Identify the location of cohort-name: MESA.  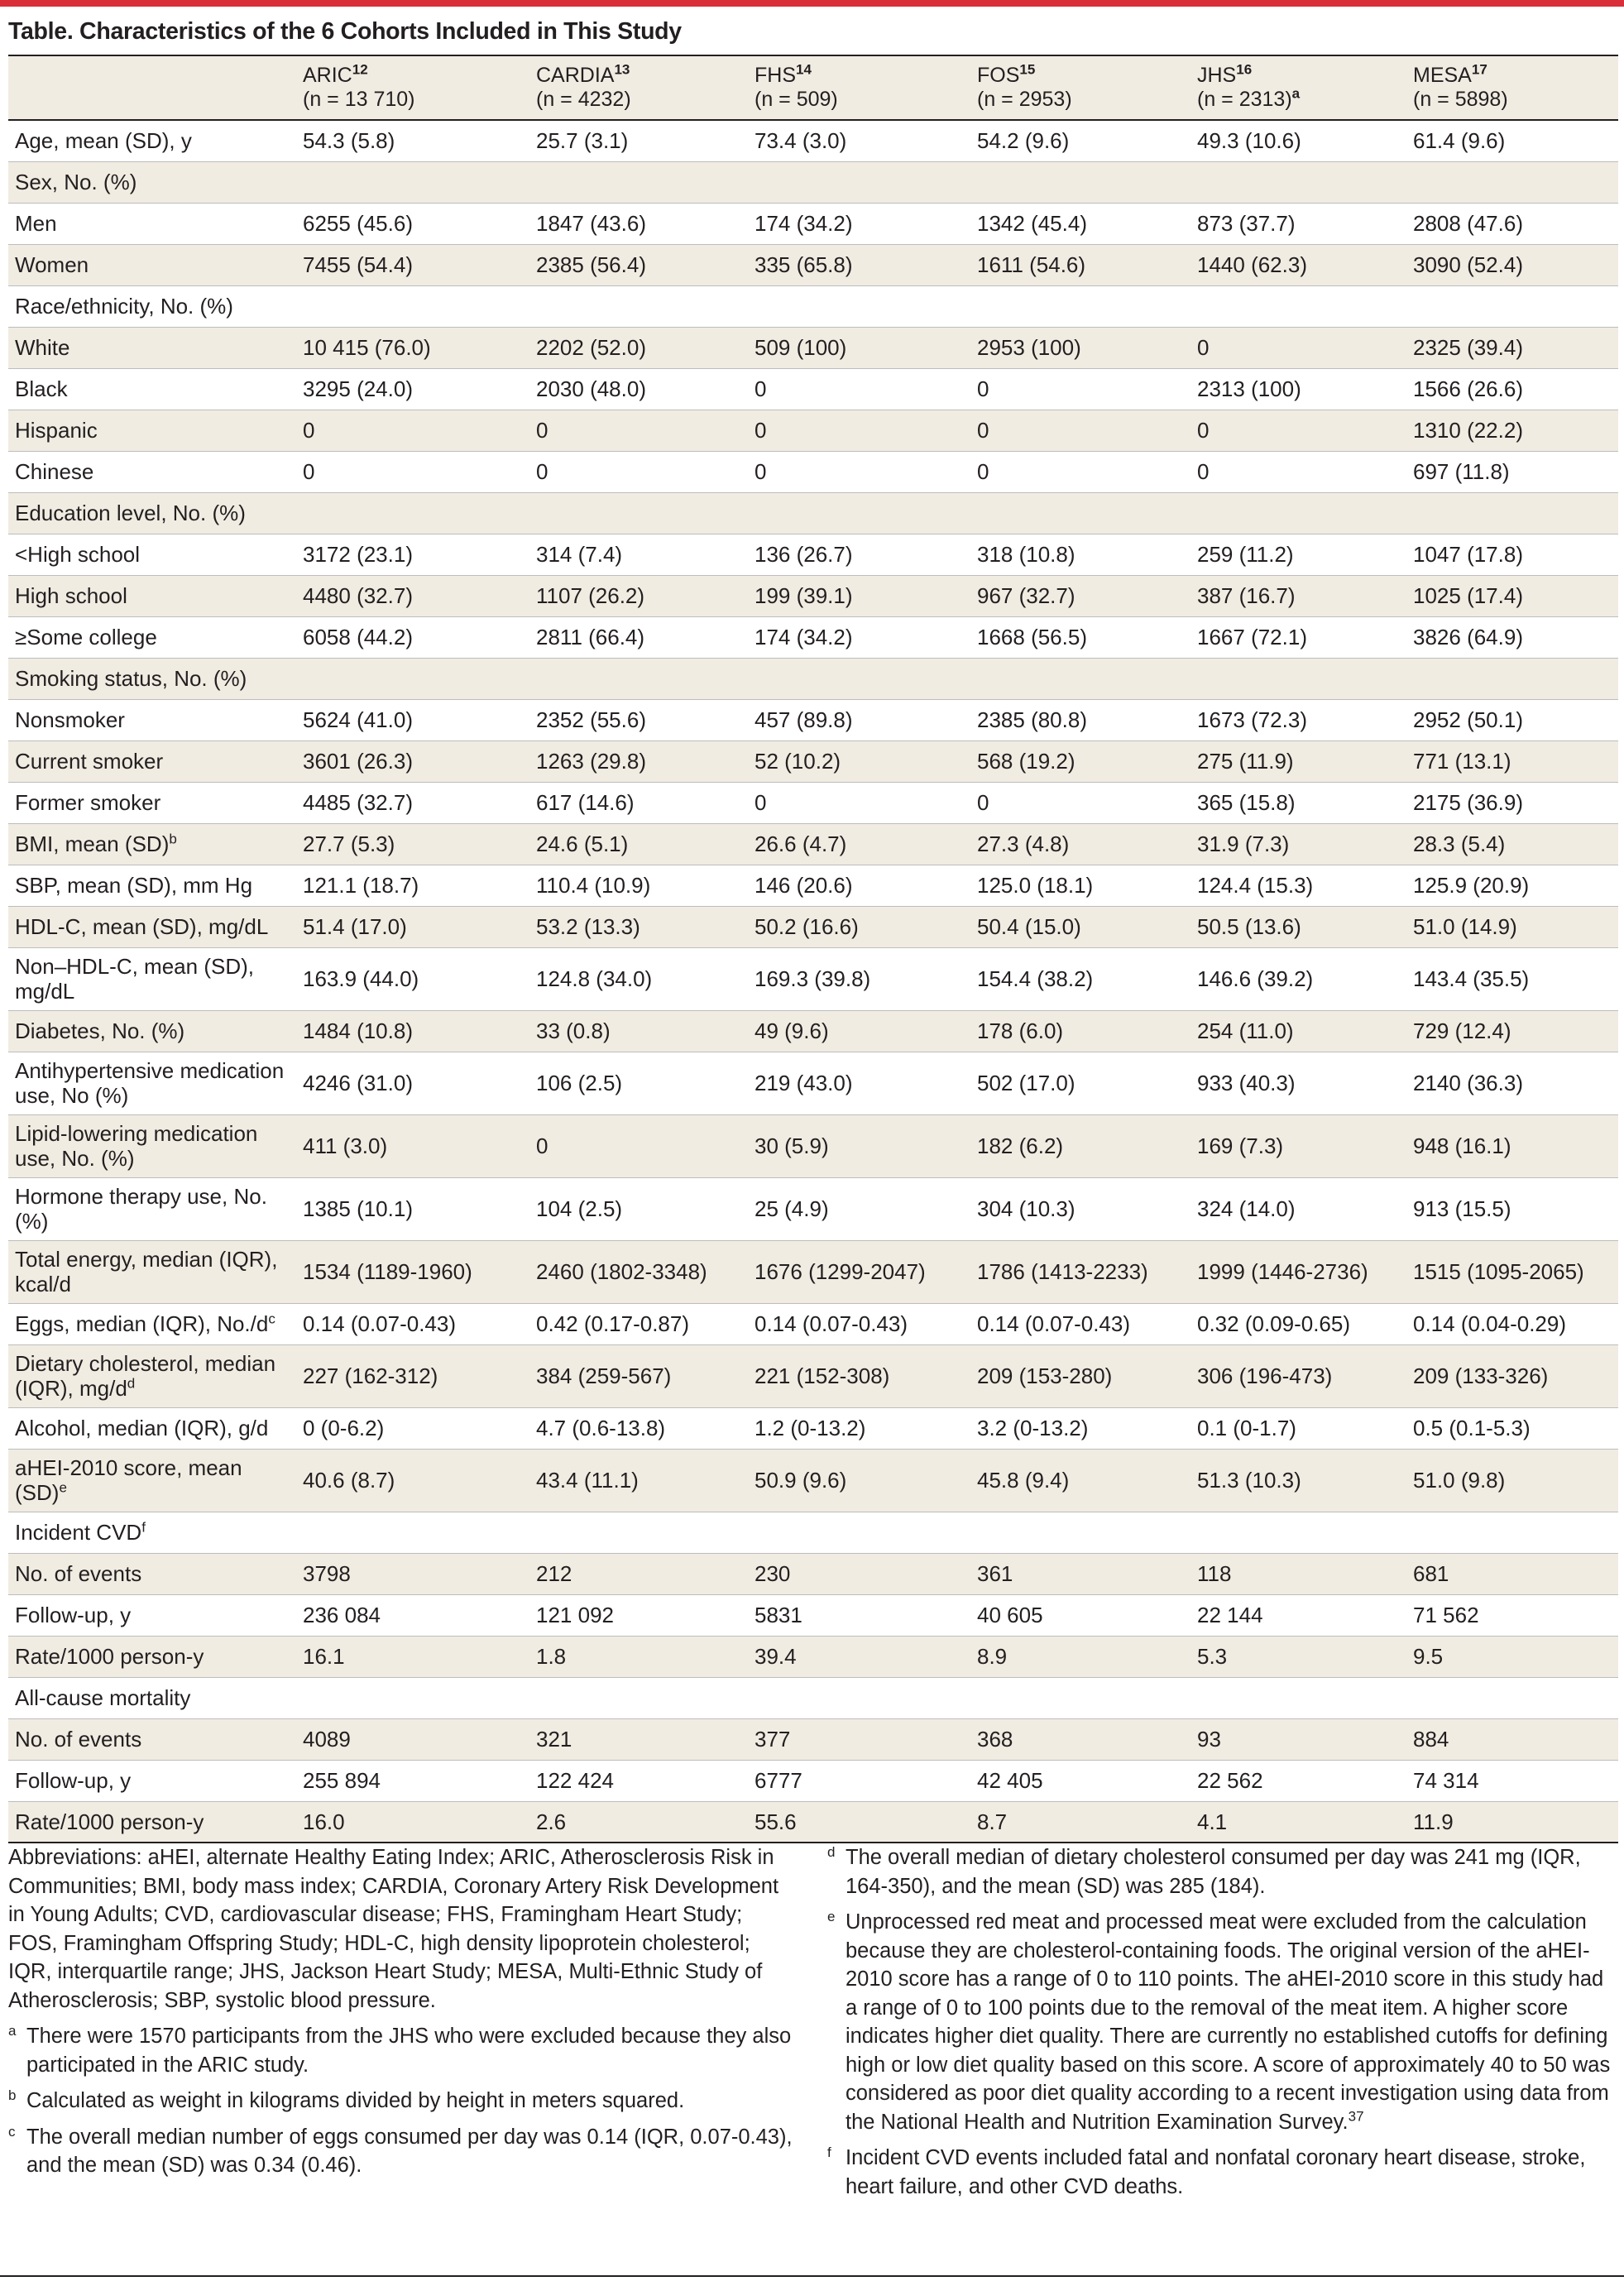
(1442, 75).